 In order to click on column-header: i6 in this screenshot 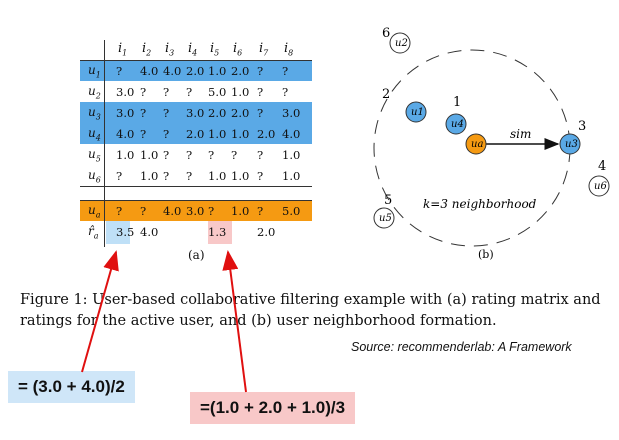, I will do `click(238, 49)`.